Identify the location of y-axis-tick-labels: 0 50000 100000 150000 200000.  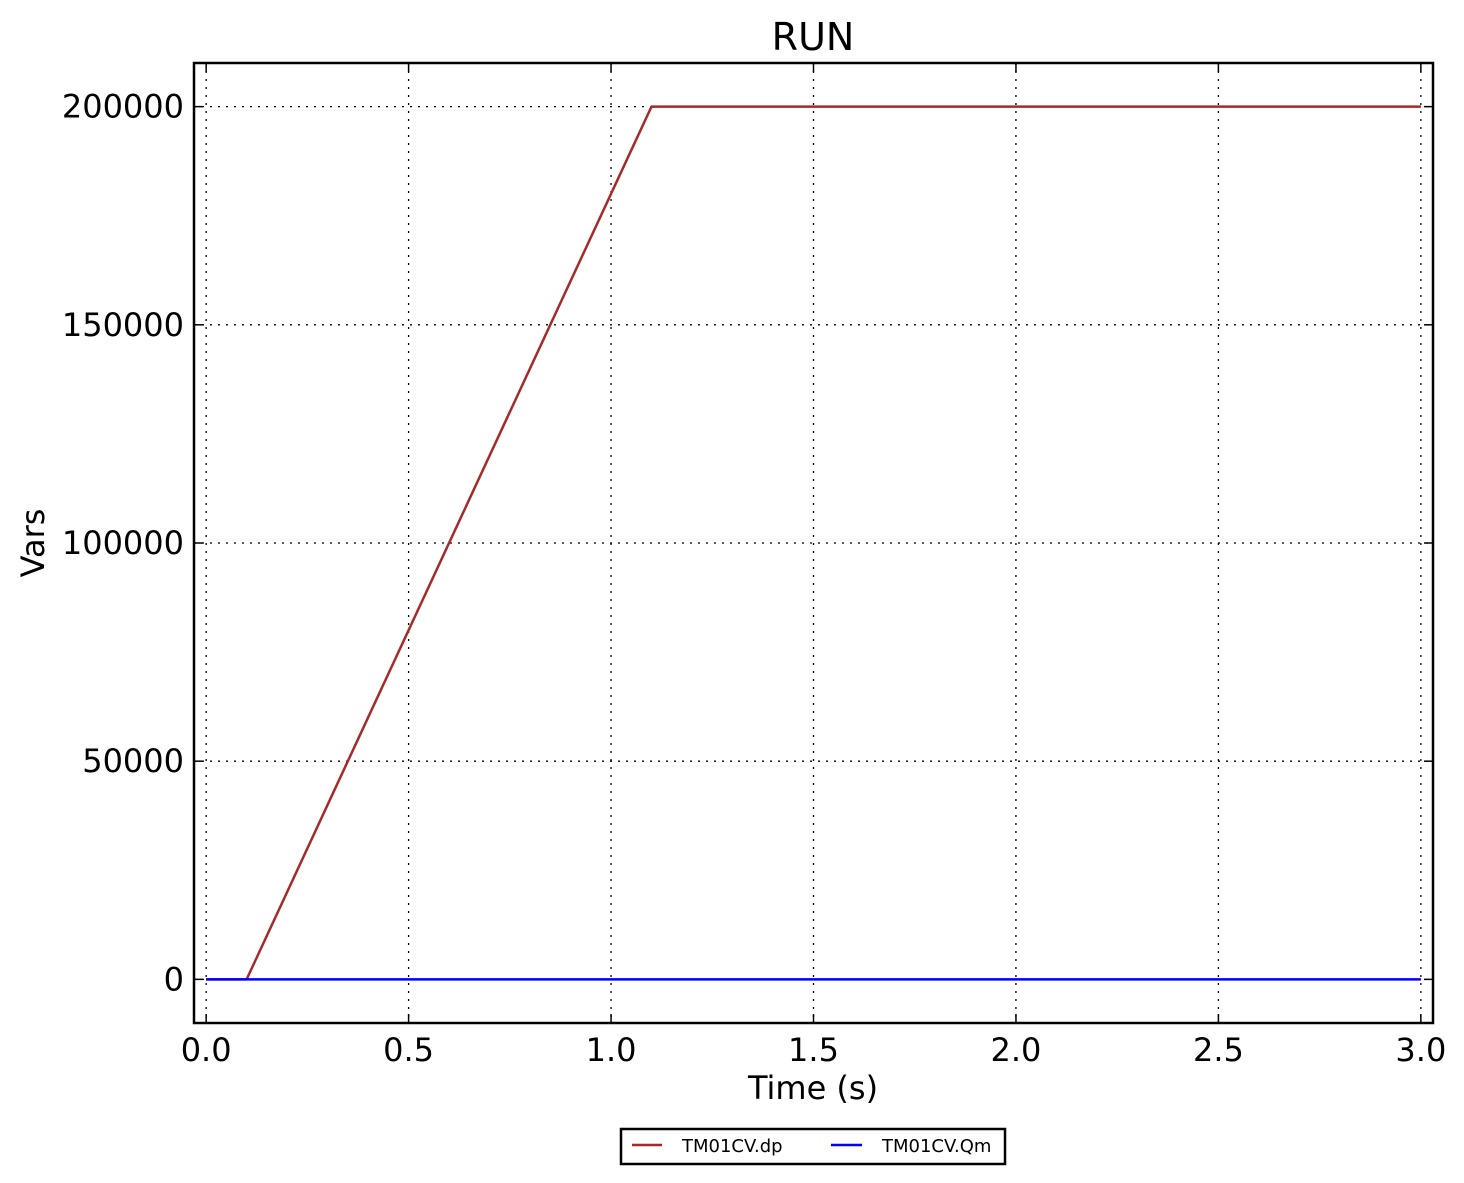
(123, 543).